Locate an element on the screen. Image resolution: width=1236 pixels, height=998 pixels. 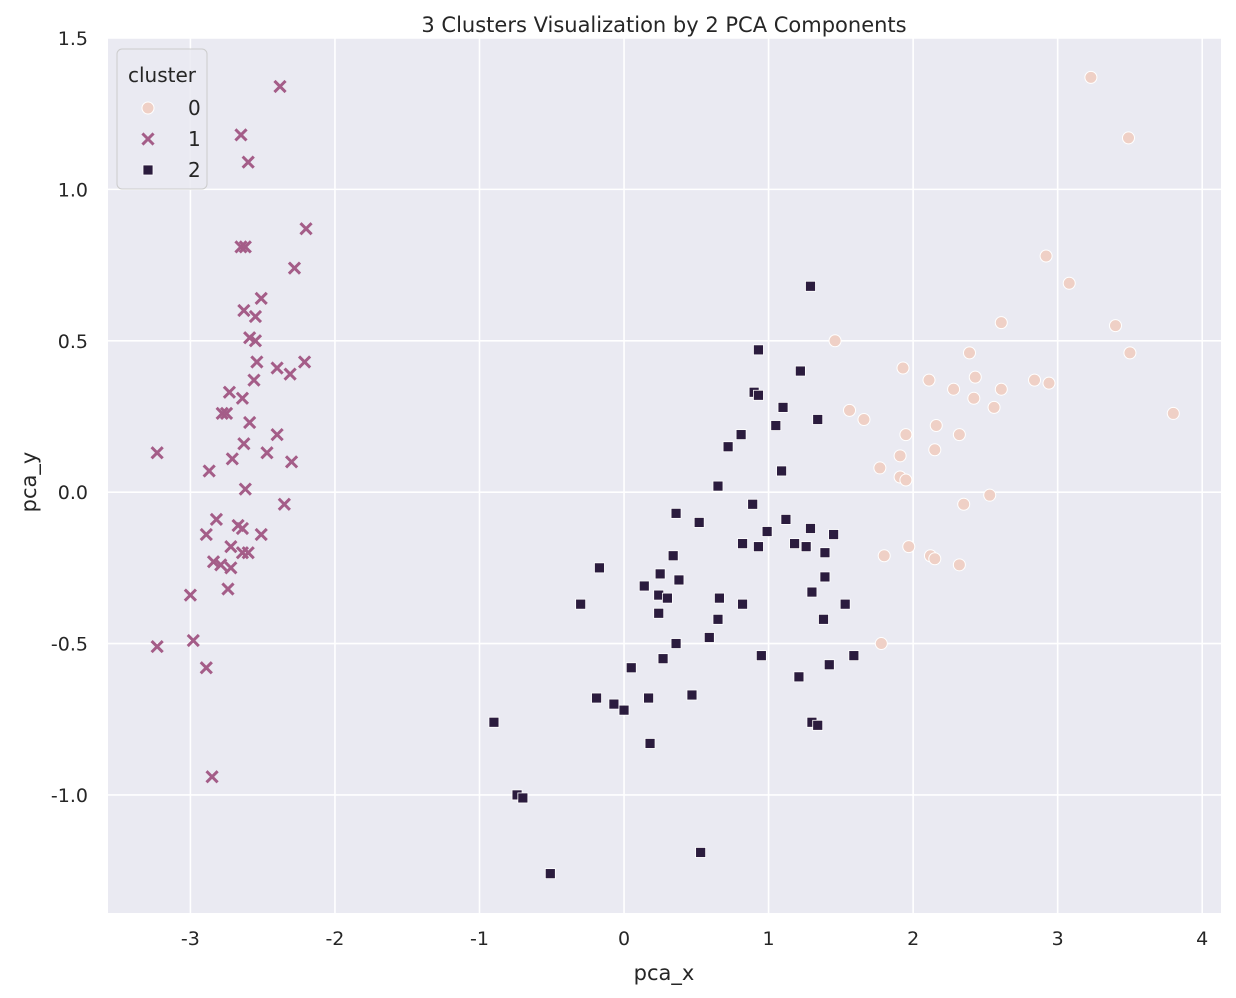
legend-label: 0 is located at coordinates (194, 108).